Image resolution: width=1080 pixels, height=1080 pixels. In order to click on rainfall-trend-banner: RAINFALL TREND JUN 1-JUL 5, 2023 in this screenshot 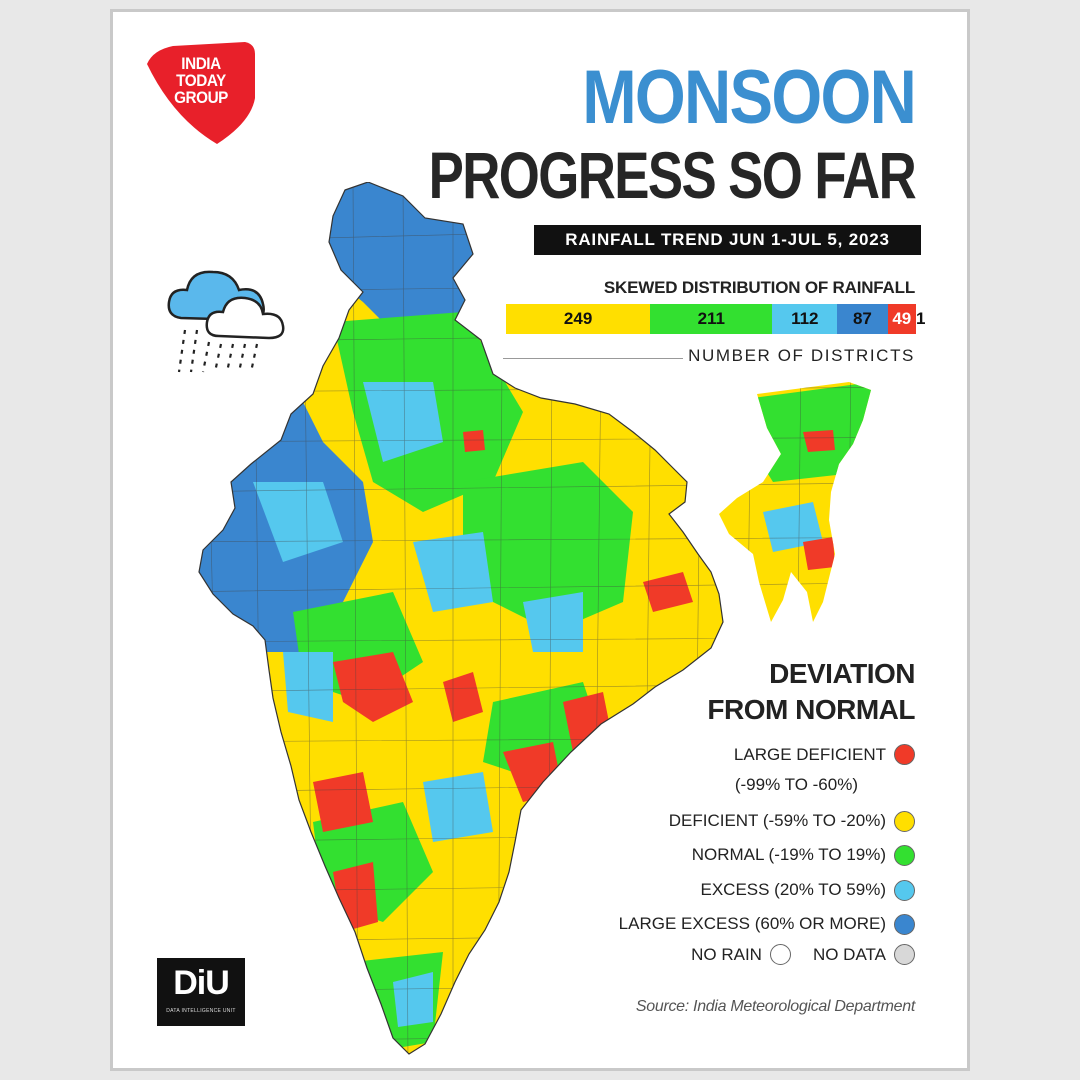, I will do `click(727, 240)`.